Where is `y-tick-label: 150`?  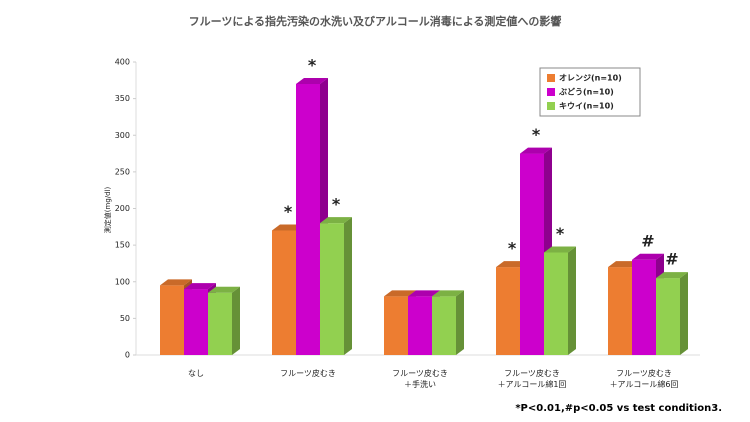
y-tick-label: 150 is located at coordinates (122, 245).